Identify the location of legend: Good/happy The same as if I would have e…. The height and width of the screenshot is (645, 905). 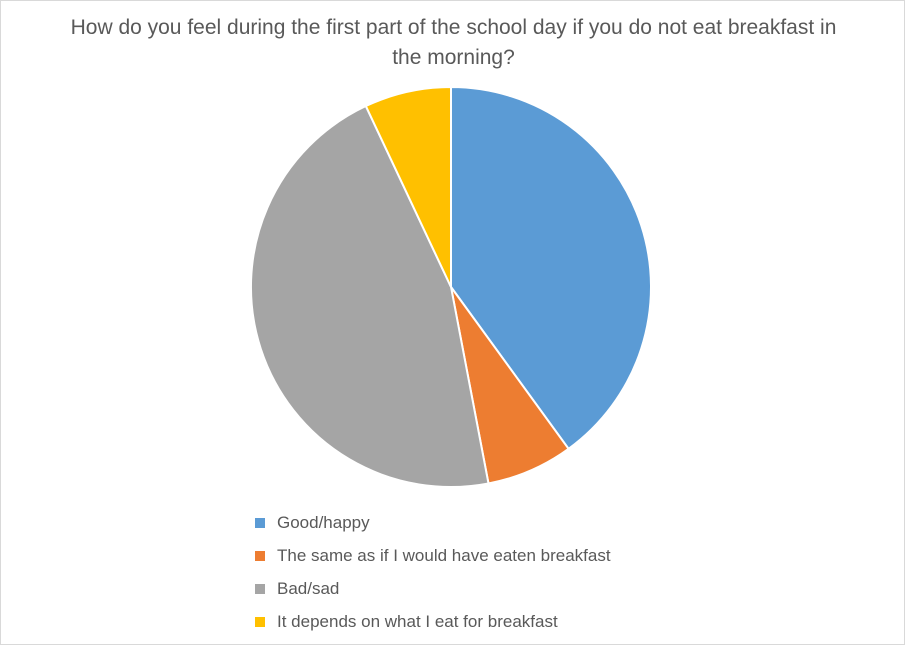
(433, 572).